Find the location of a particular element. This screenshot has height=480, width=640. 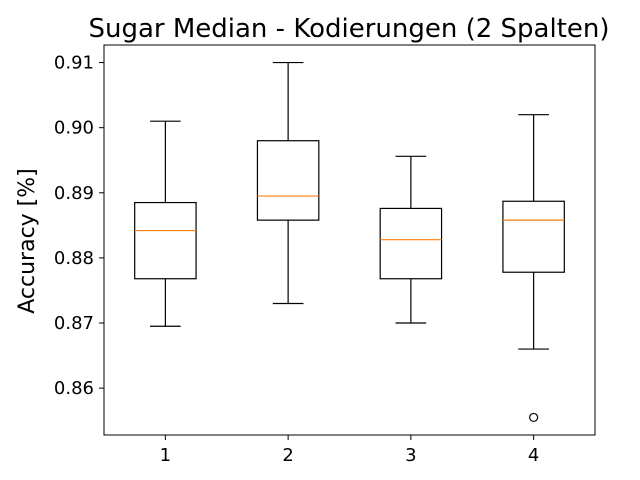

y-tick-label: 0.91 is located at coordinates (74, 63).